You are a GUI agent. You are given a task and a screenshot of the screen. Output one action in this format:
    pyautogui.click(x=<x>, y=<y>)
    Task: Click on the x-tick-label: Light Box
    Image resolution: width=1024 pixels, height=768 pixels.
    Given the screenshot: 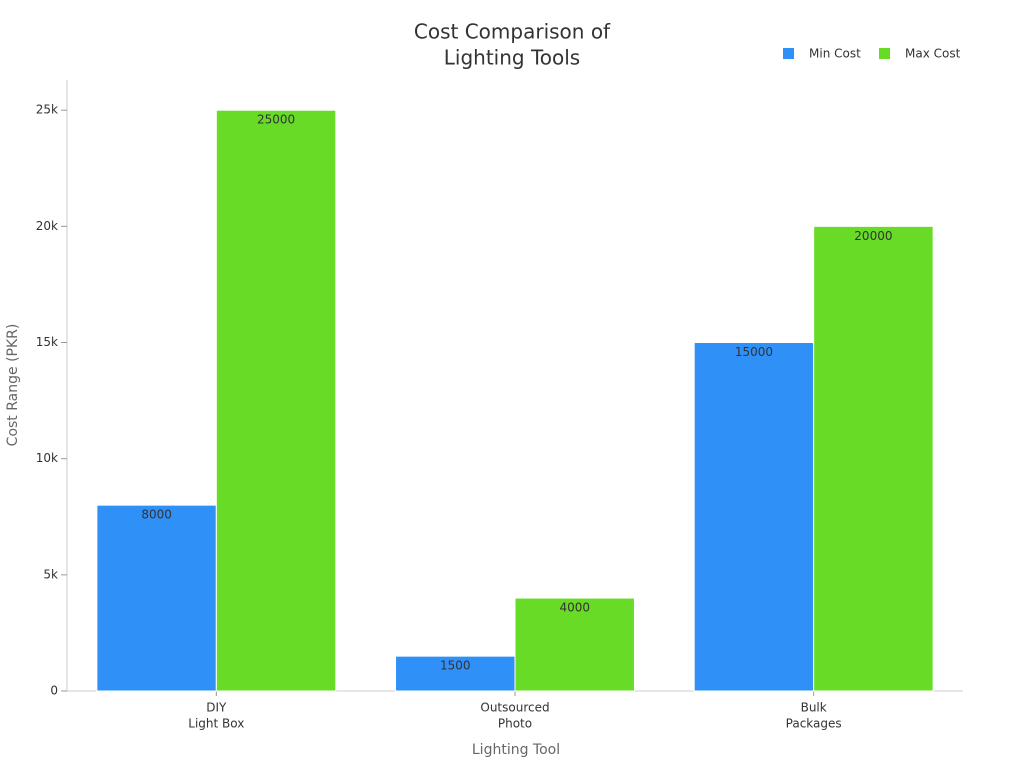 What is the action you would take?
    pyautogui.click(x=216, y=724)
    